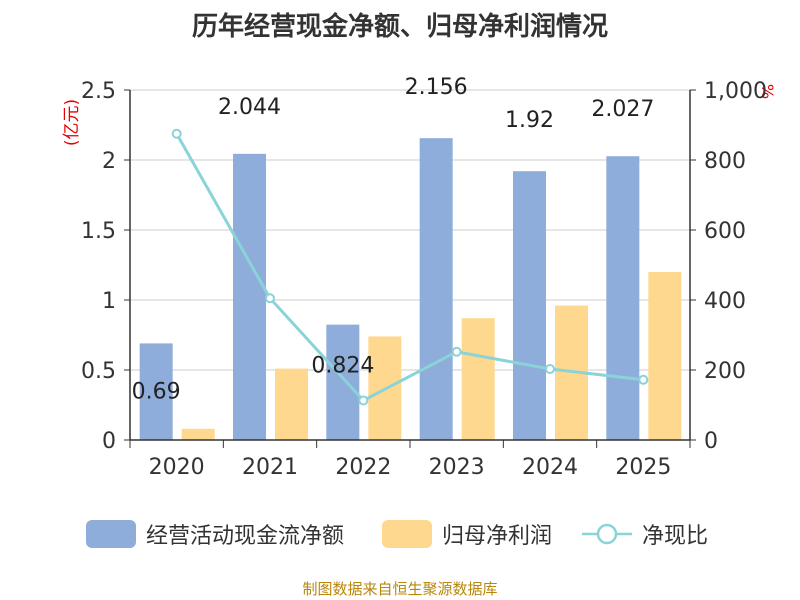 This screenshot has height=600, width=800. I want to click on legend-item-profit: 归母净利润, so click(467, 534).